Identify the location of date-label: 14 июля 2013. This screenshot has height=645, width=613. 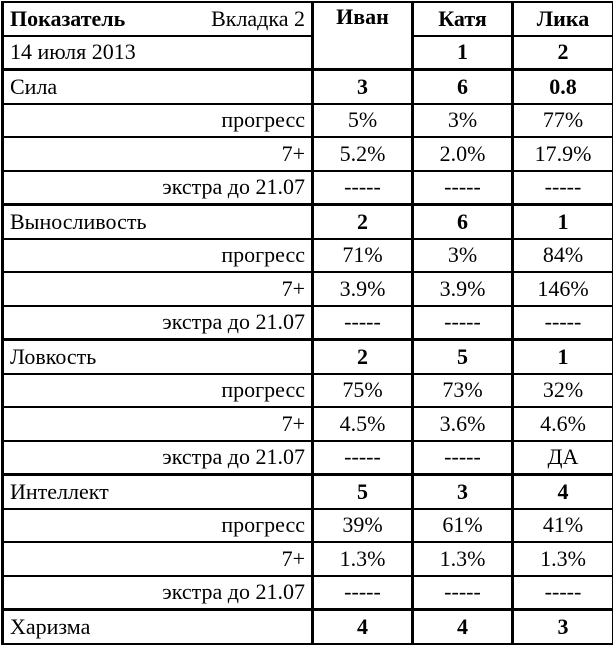
(158, 53).